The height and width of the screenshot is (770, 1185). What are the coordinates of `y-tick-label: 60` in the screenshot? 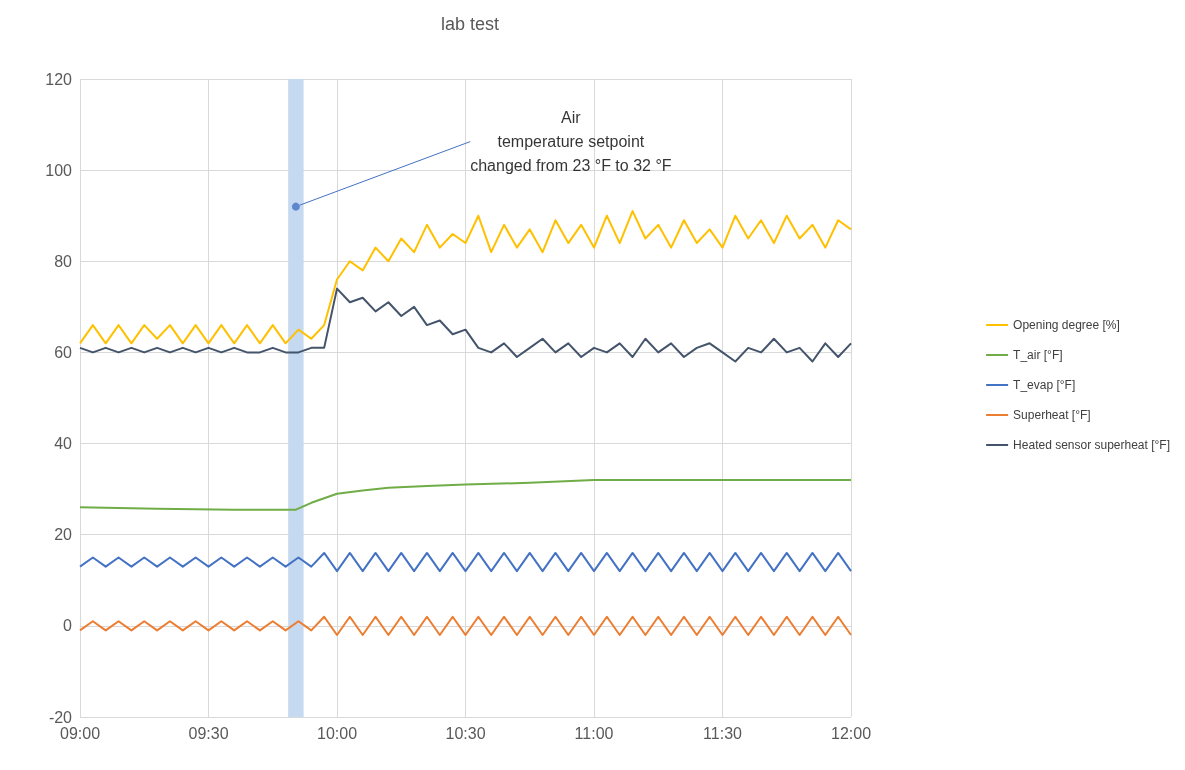 It's located at (63, 352).